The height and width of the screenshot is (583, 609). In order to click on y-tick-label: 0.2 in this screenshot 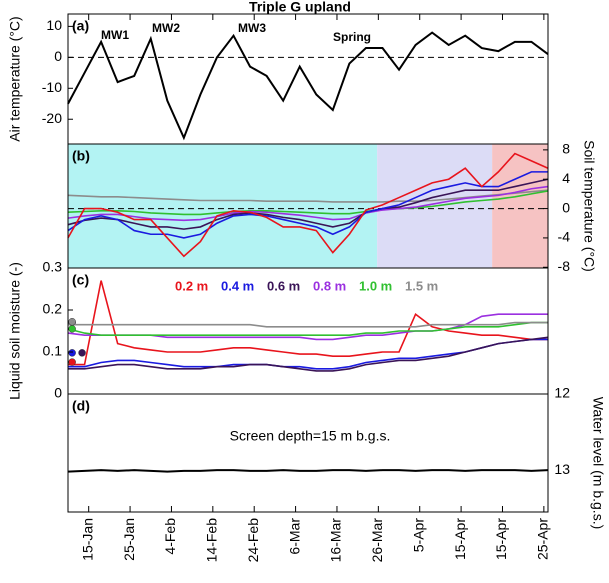, I will do `click(53, 309)`.